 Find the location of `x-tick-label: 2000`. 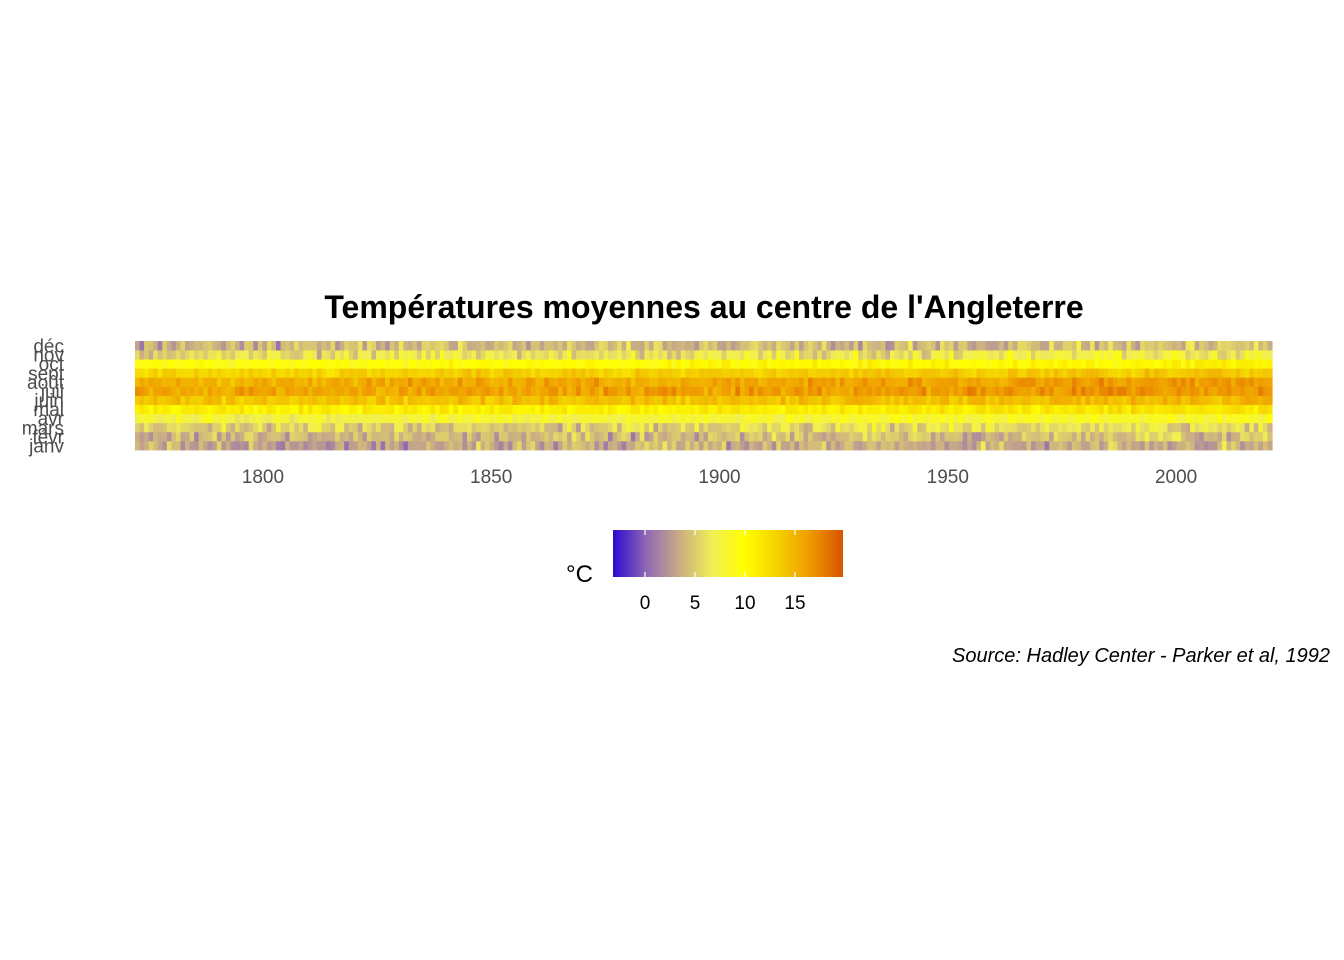

x-tick-label: 2000 is located at coordinates (1176, 477).